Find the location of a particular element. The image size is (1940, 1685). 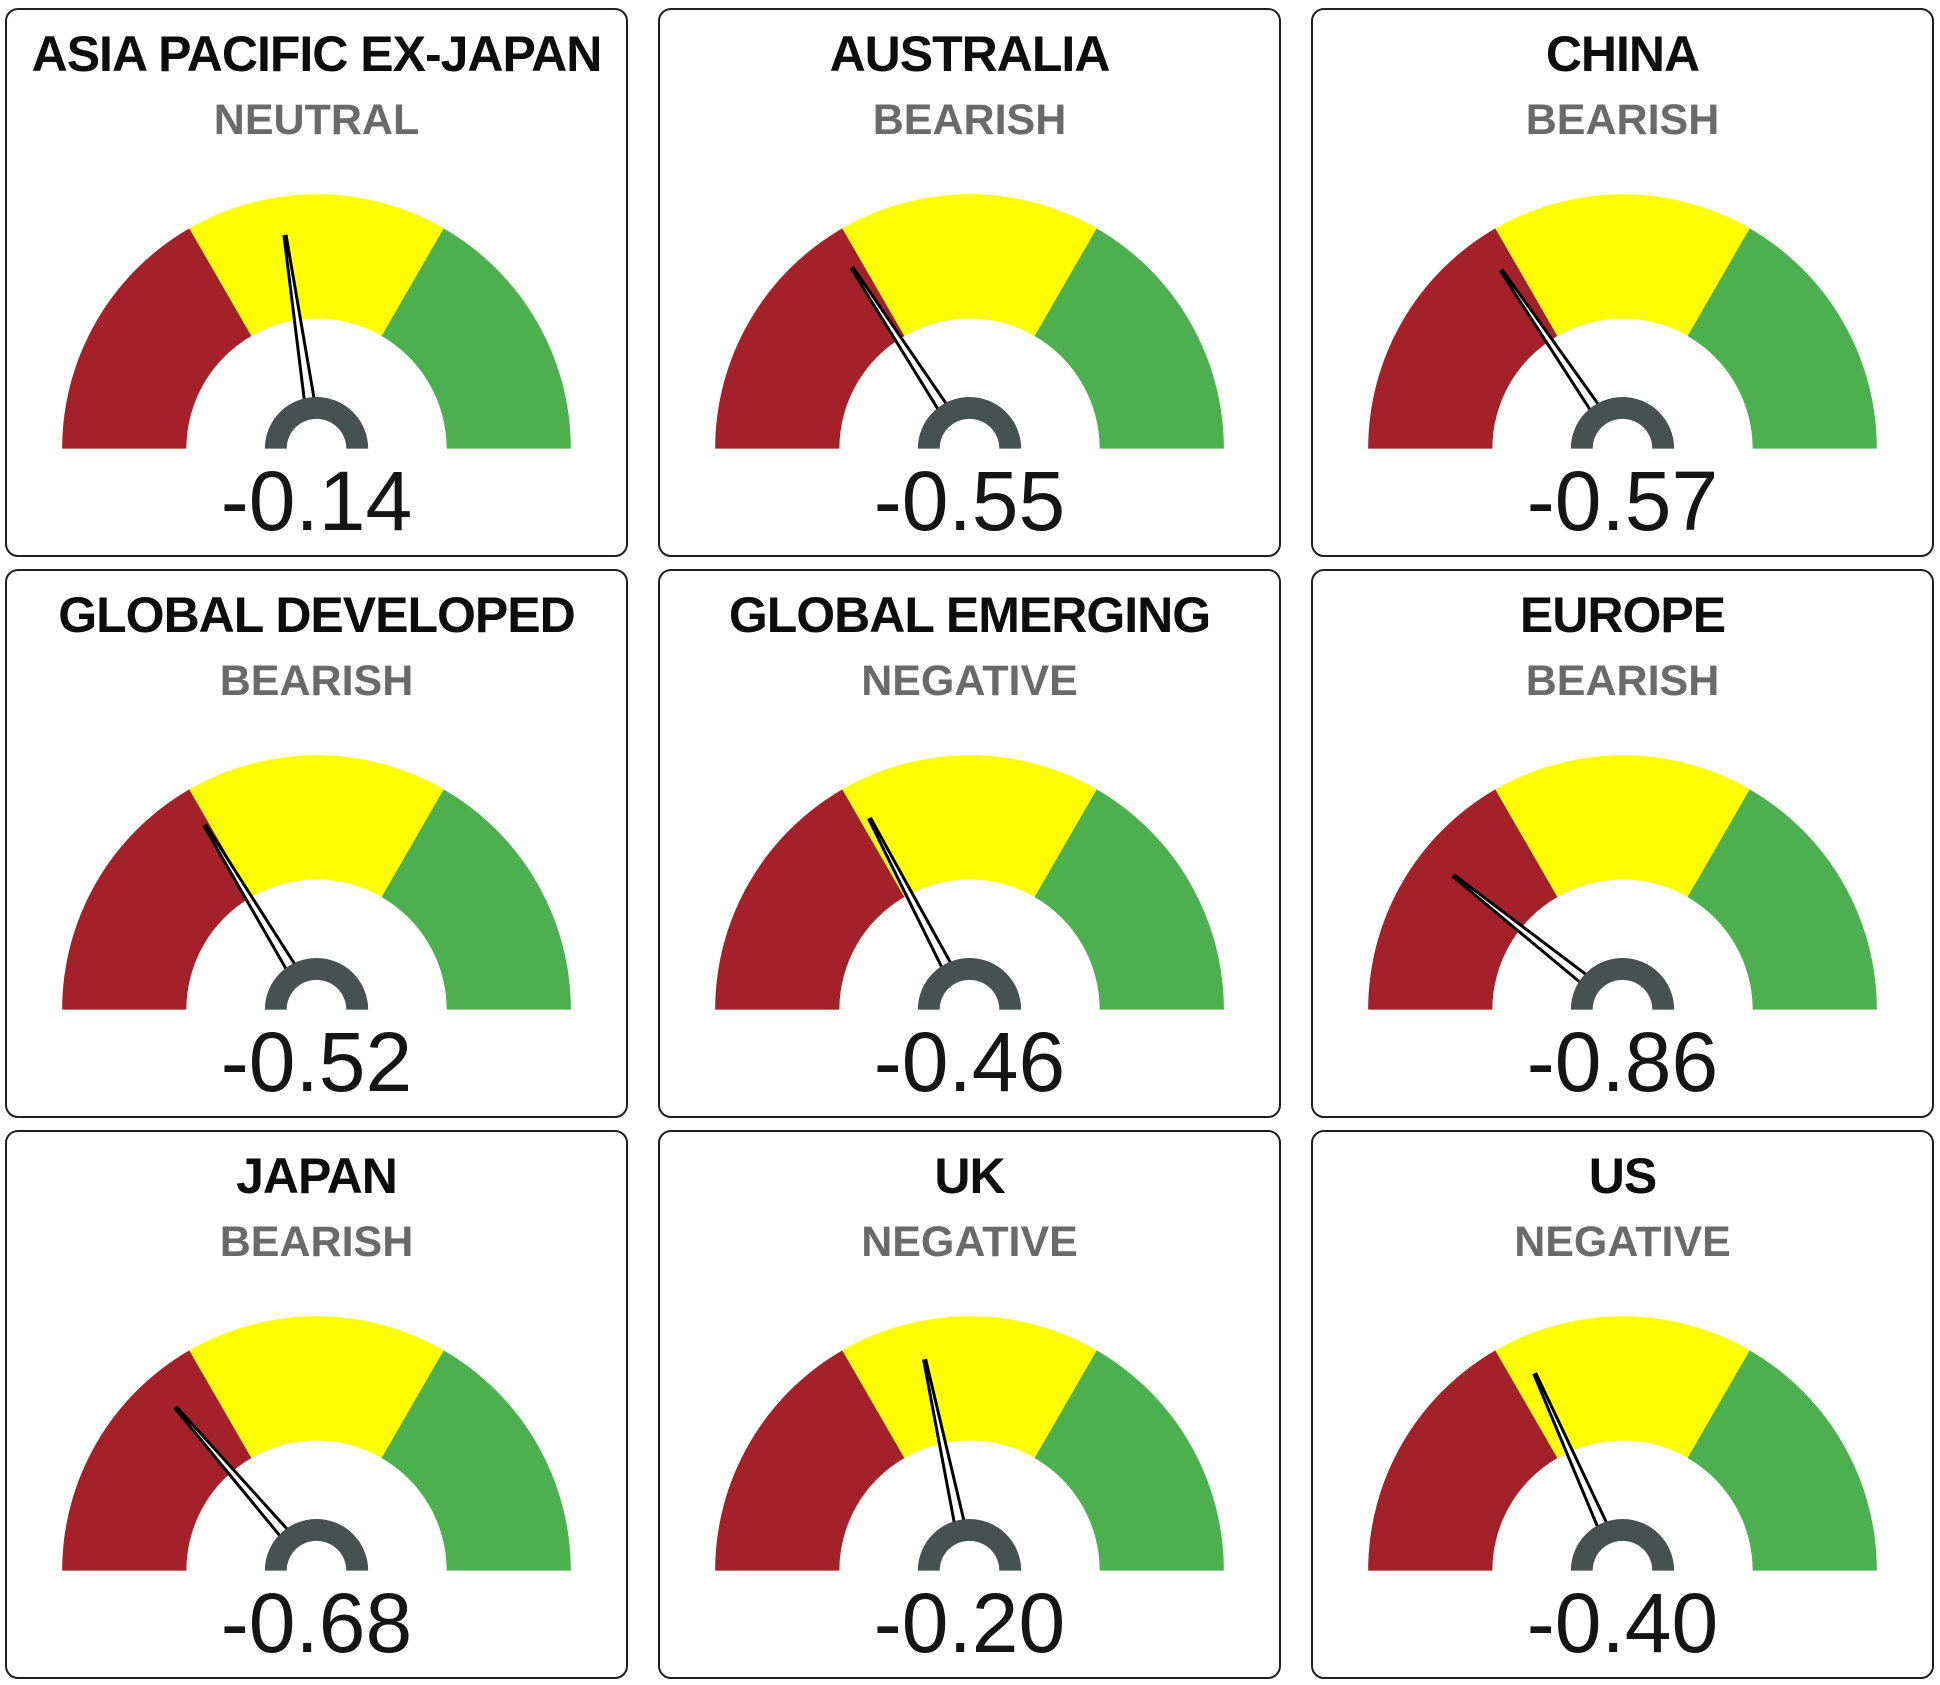

gauge-title: GLOBAL EMERGING is located at coordinates (969, 615).